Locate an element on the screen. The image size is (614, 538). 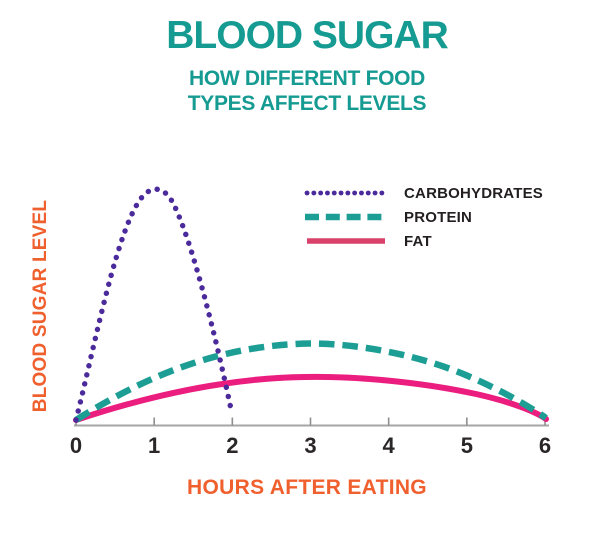
legend-item-protein: PROTEIN is located at coordinates (423, 217).